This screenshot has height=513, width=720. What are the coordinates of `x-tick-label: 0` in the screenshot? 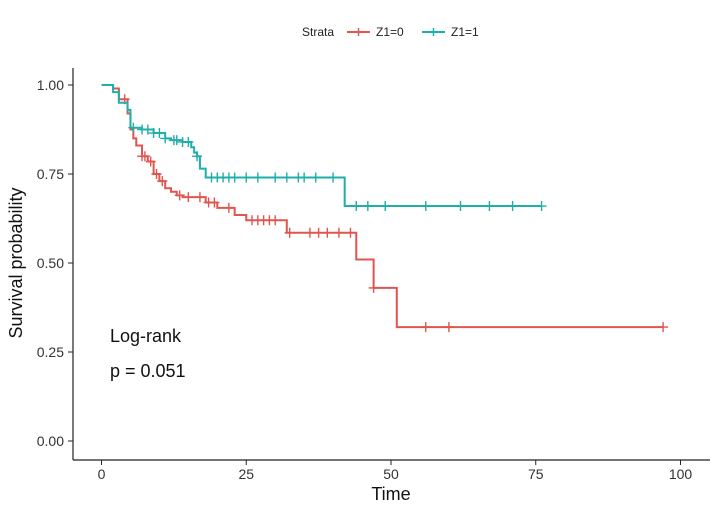 It's located at (102, 474).